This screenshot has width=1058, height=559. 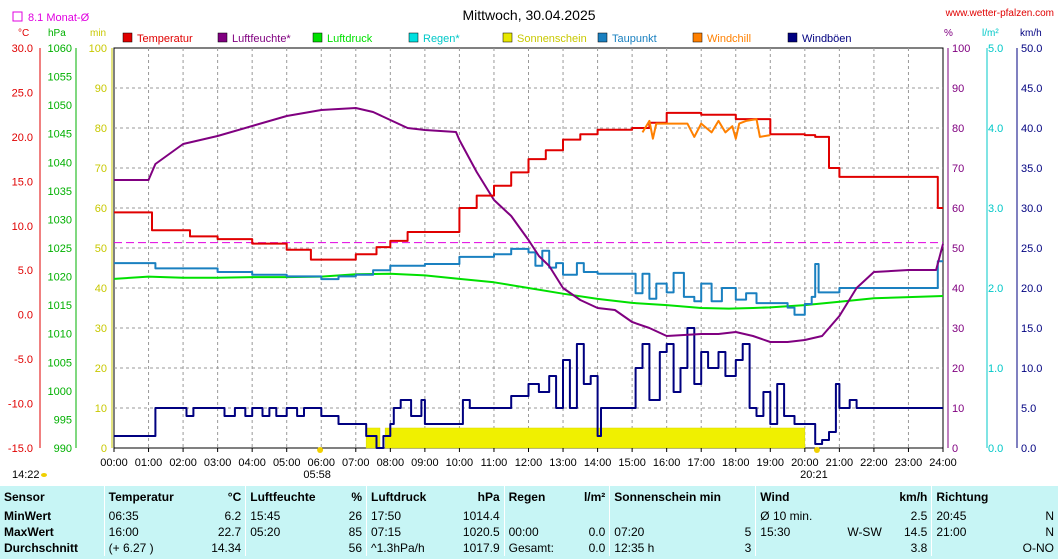 I want to click on rain-val: 0.0, so click(x=597, y=548).